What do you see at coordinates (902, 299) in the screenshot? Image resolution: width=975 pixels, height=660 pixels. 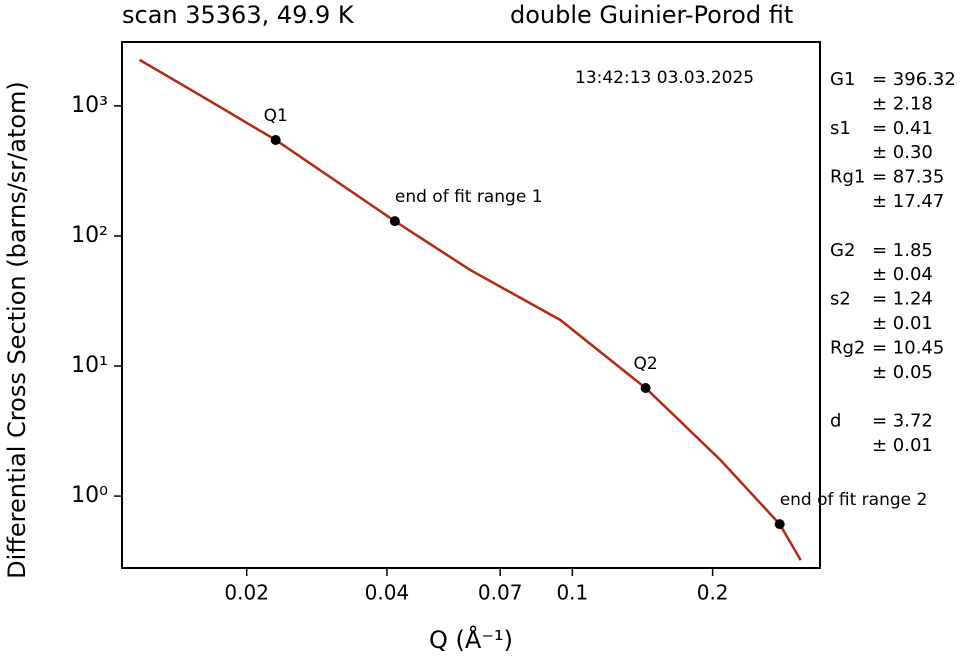 I see `param-value: = 1.24` at bounding box center [902, 299].